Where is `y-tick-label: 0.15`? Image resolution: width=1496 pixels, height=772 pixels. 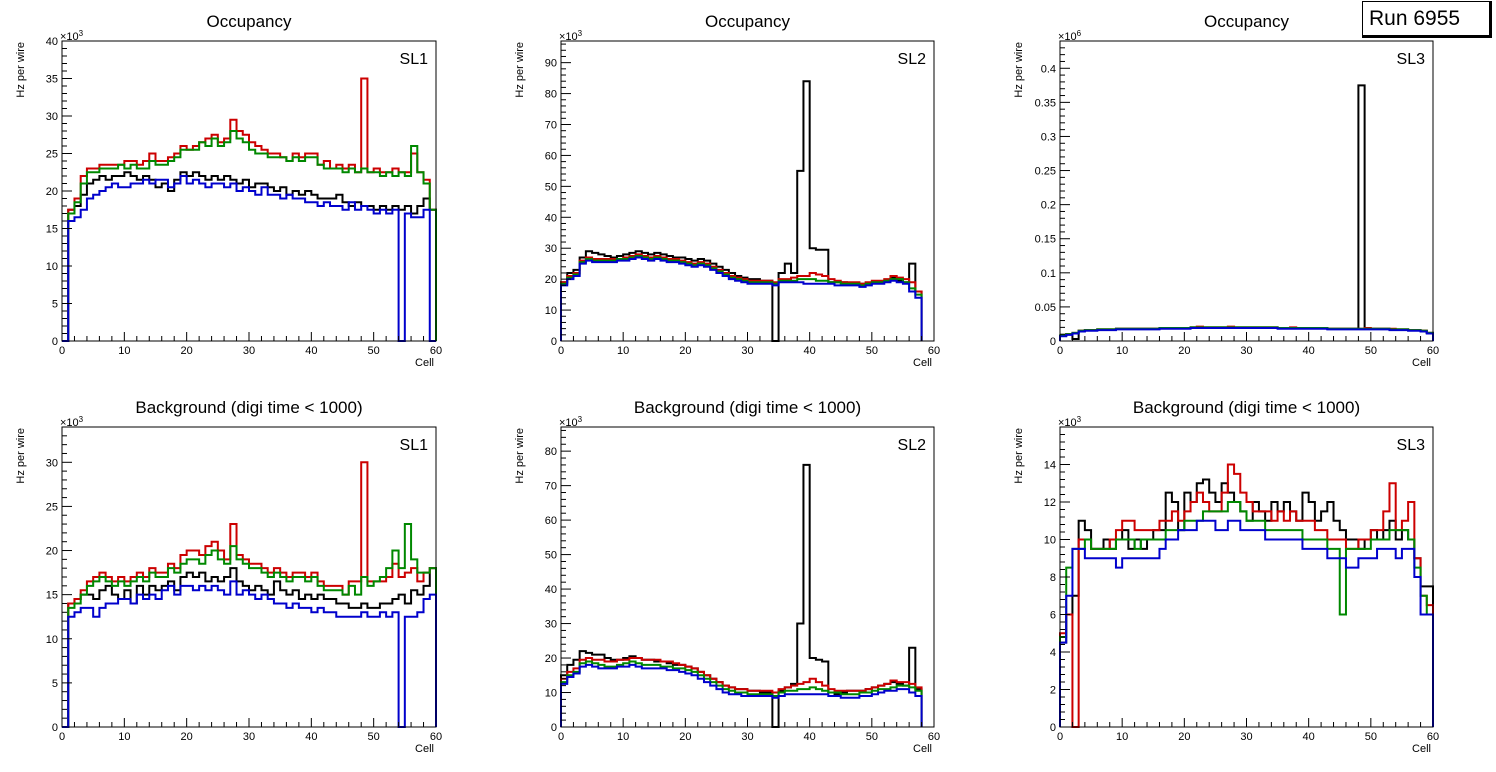 y-tick-label: 0.15 is located at coordinates (1045, 240).